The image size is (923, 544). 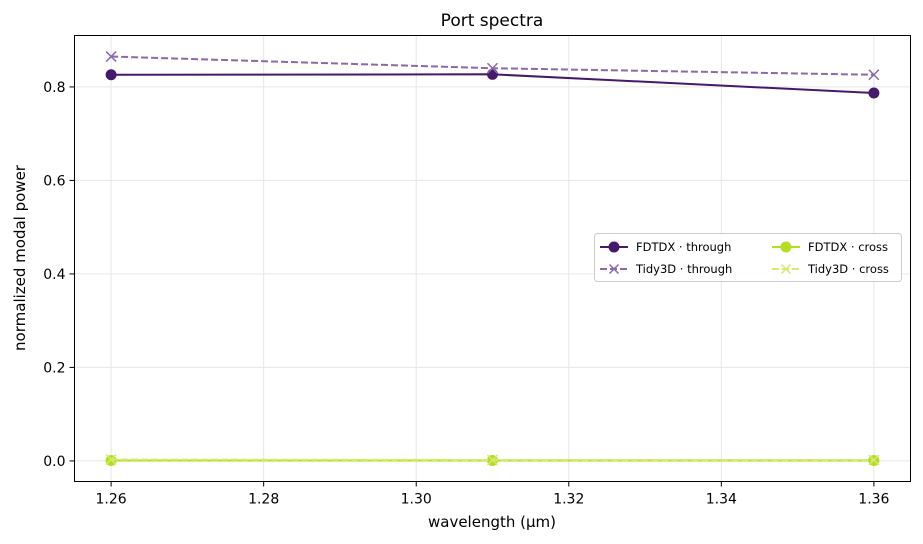 What do you see at coordinates (54, 275) in the screenshot?
I see `y-tick-label: 0.4` at bounding box center [54, 275].